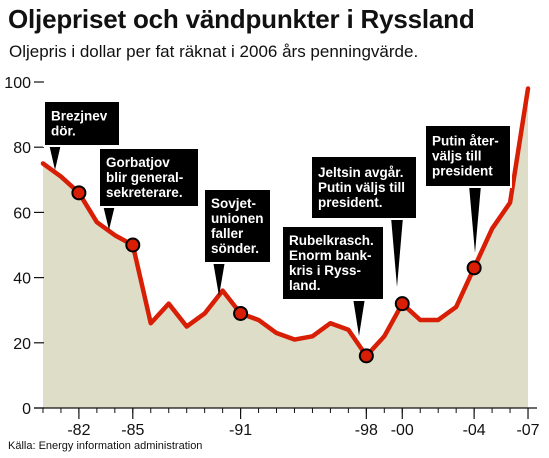  I want to click on chart-title: Oljepriset och vändpunkter i Ryssland, so click(241, 19).